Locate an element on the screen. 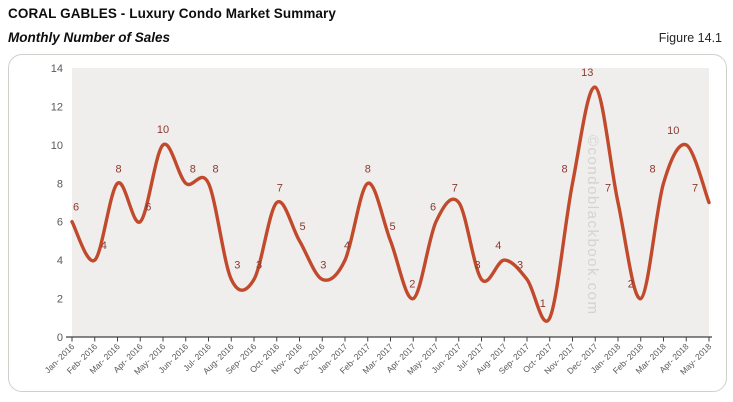 Image resolution: width=733 pixels, height=402 pixels. y-tick-label: 6 is located at coordinates (60, 223).